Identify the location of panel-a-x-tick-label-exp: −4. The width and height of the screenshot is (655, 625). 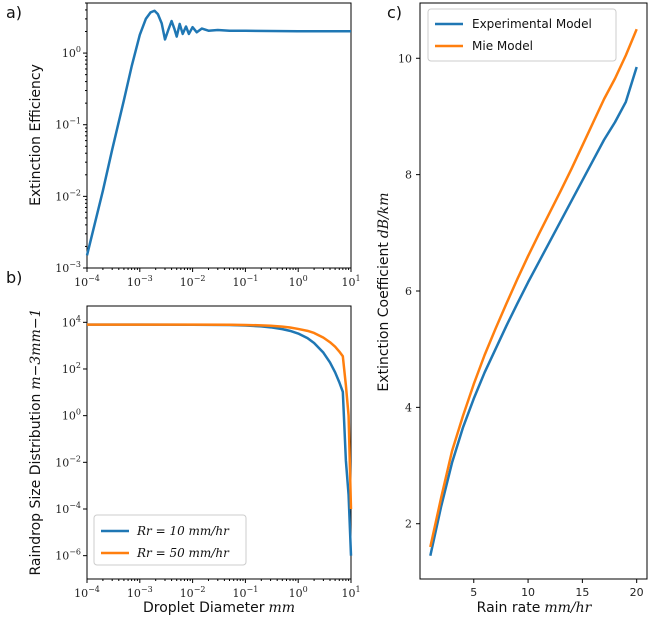
(94, 278).